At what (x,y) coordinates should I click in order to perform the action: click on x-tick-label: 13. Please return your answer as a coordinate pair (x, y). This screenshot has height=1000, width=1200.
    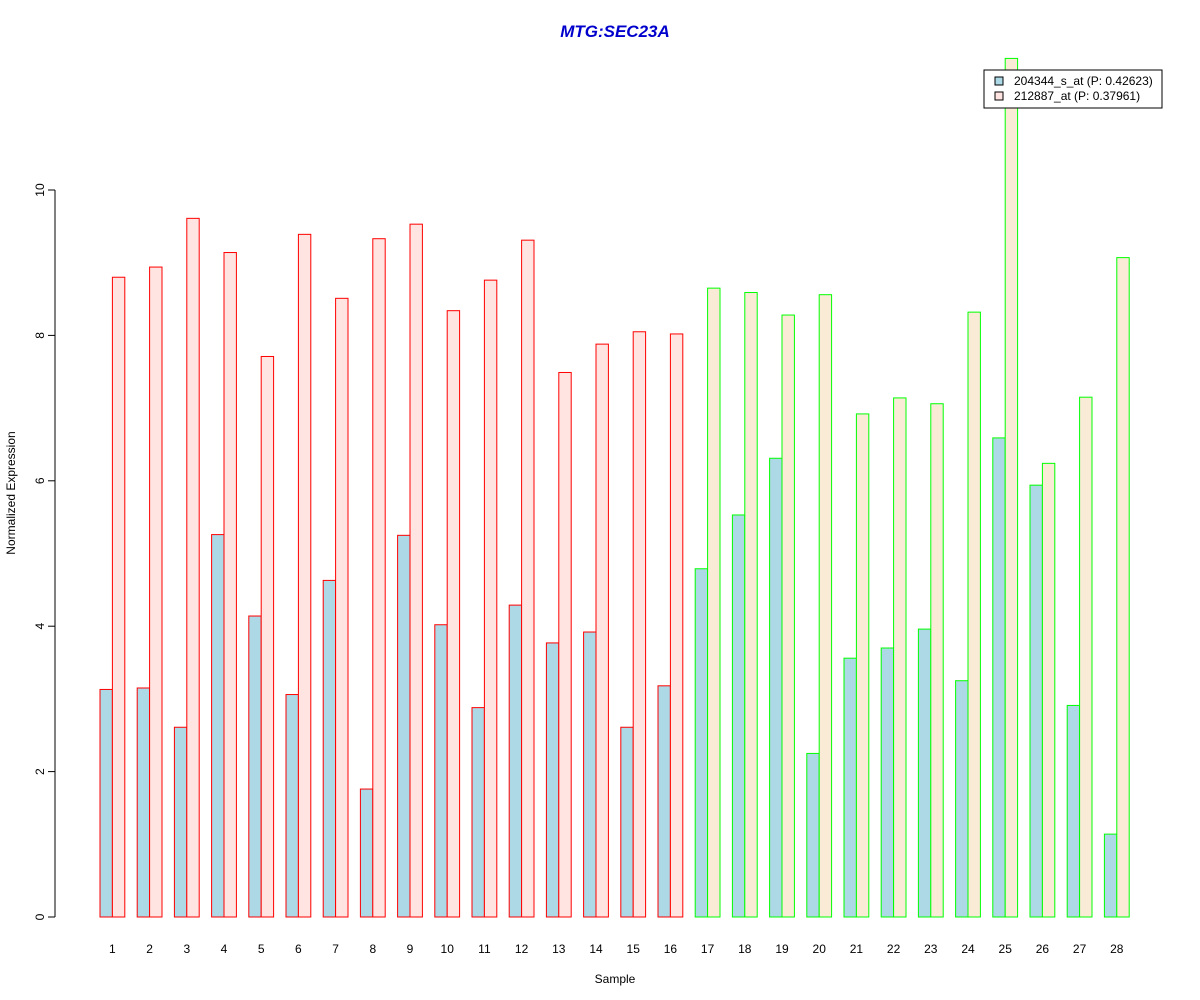
    Looking at the image, I should click on (559, 949).